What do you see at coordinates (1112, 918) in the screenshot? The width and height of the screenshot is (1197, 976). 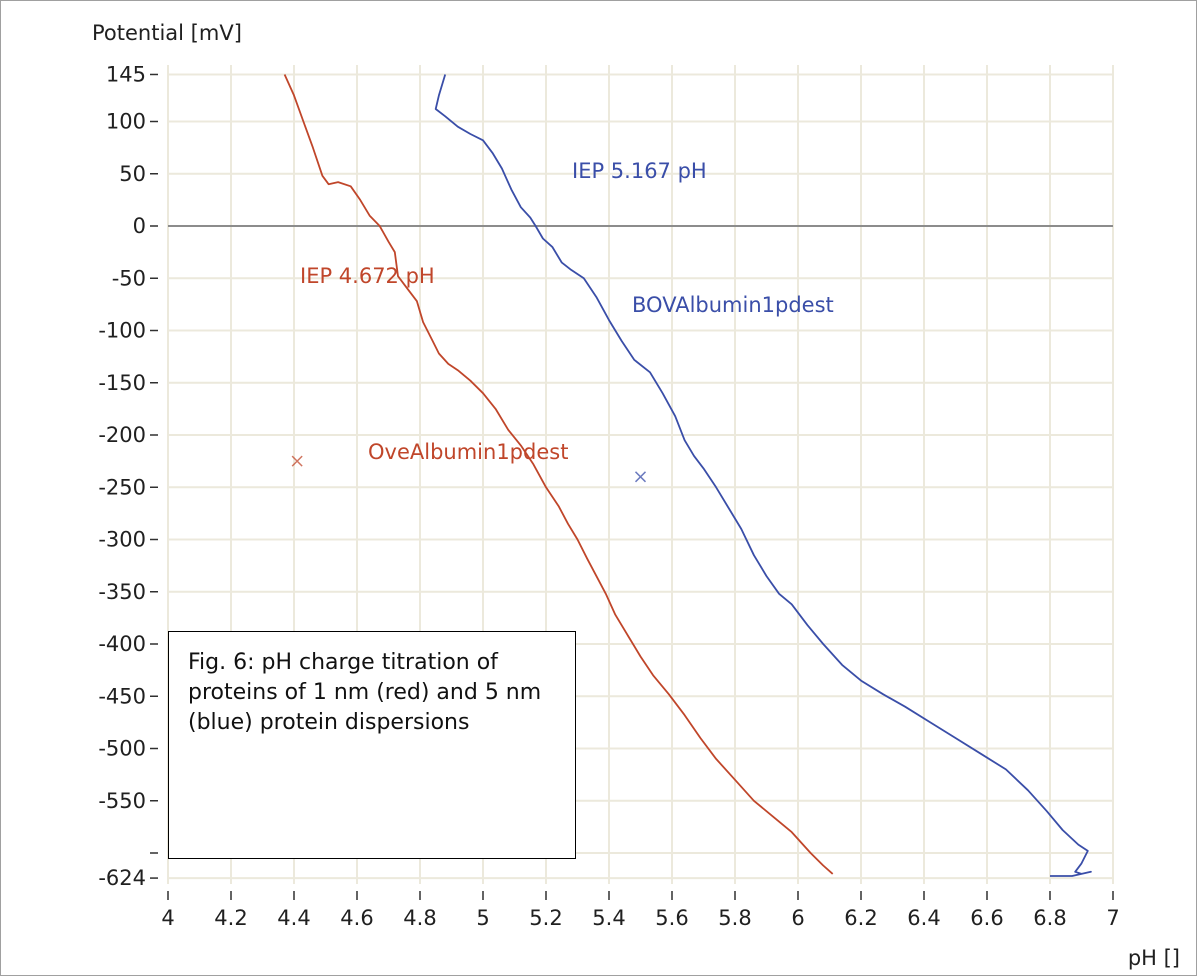 I see `x-tick-label: 7` at bounding box center [1112, 918].